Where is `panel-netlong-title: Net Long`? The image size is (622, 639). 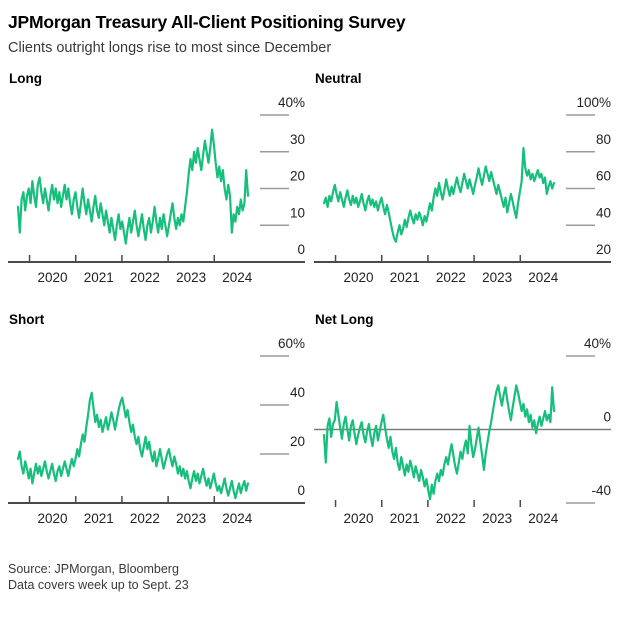
panel-netlong-title: Net Long is located at coordinates (344, 319).